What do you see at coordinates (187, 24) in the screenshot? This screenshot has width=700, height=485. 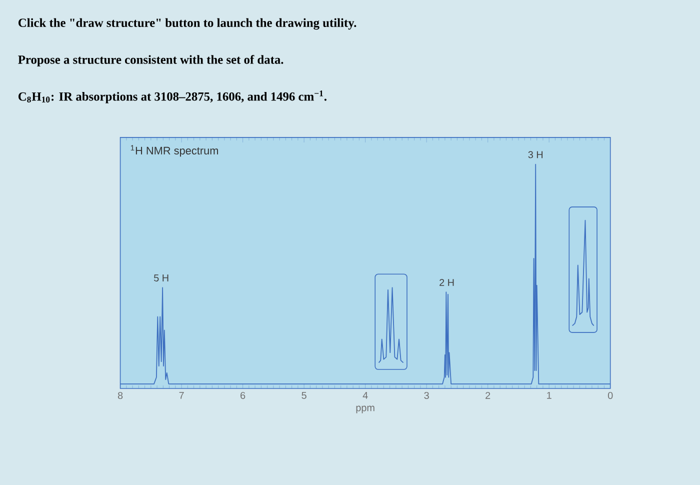 I see `text: Click the "draw structure" button to launch the drawing utility.` at bounding box center [187, 24].